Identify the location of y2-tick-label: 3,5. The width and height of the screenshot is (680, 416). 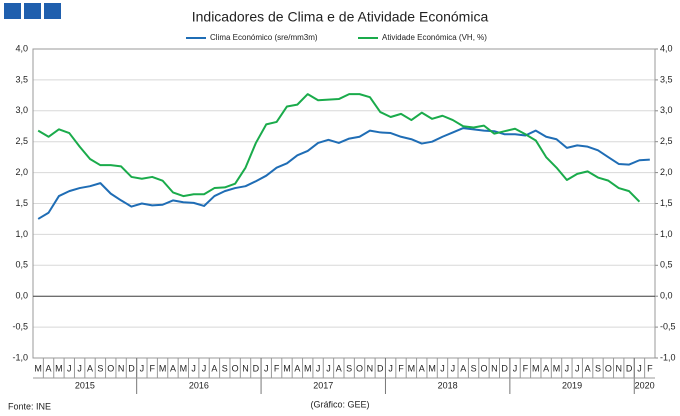
(666, 79).